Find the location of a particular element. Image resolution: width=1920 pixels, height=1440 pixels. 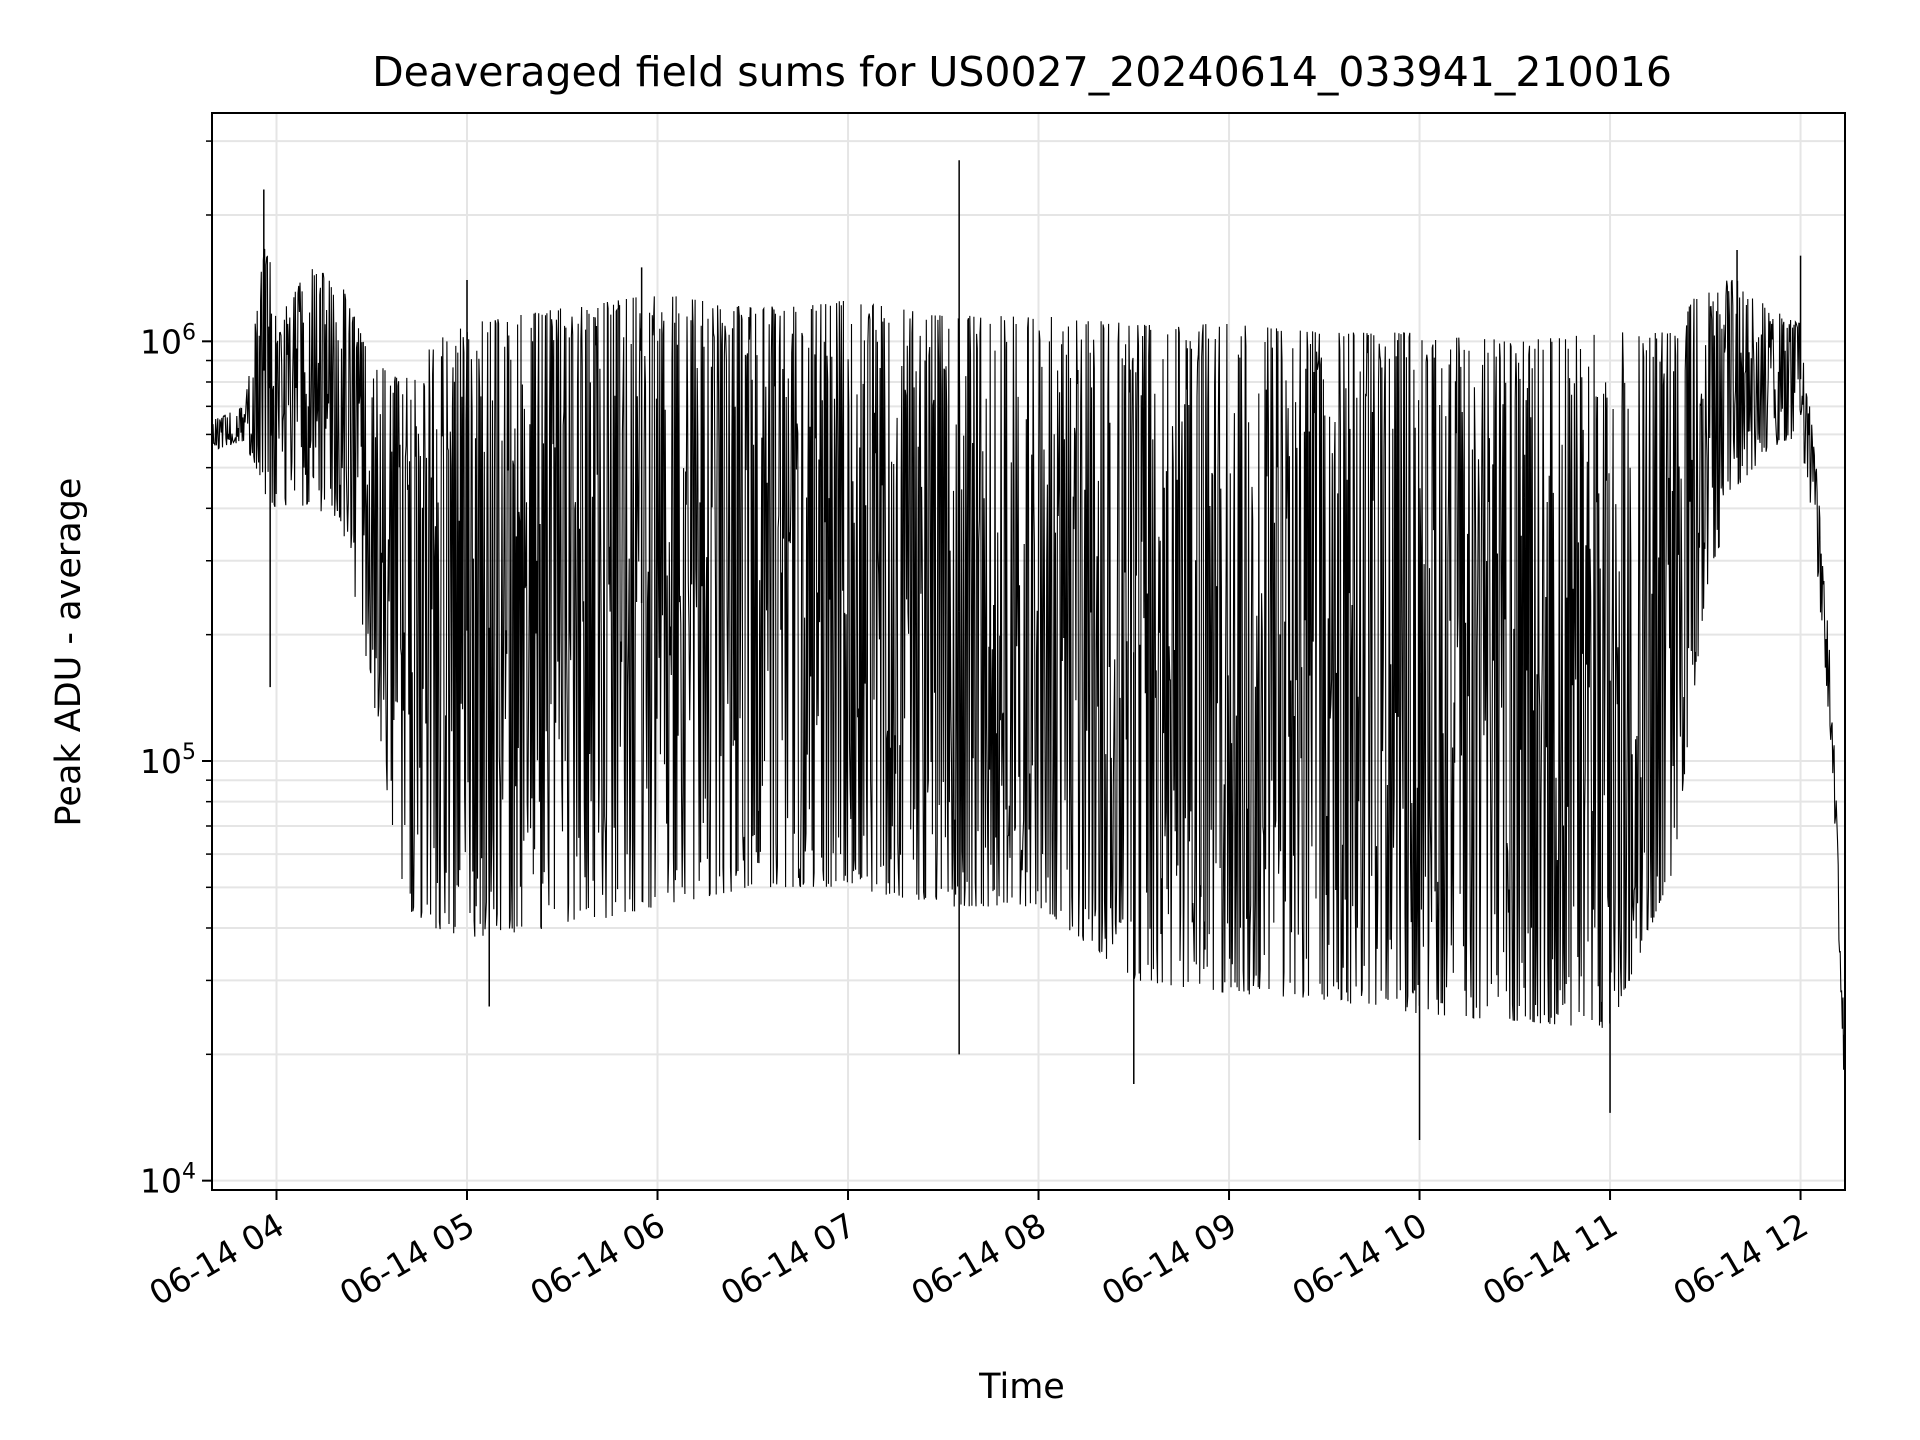

y-axis: 104 105 106 is located at coordinates (176, 670).